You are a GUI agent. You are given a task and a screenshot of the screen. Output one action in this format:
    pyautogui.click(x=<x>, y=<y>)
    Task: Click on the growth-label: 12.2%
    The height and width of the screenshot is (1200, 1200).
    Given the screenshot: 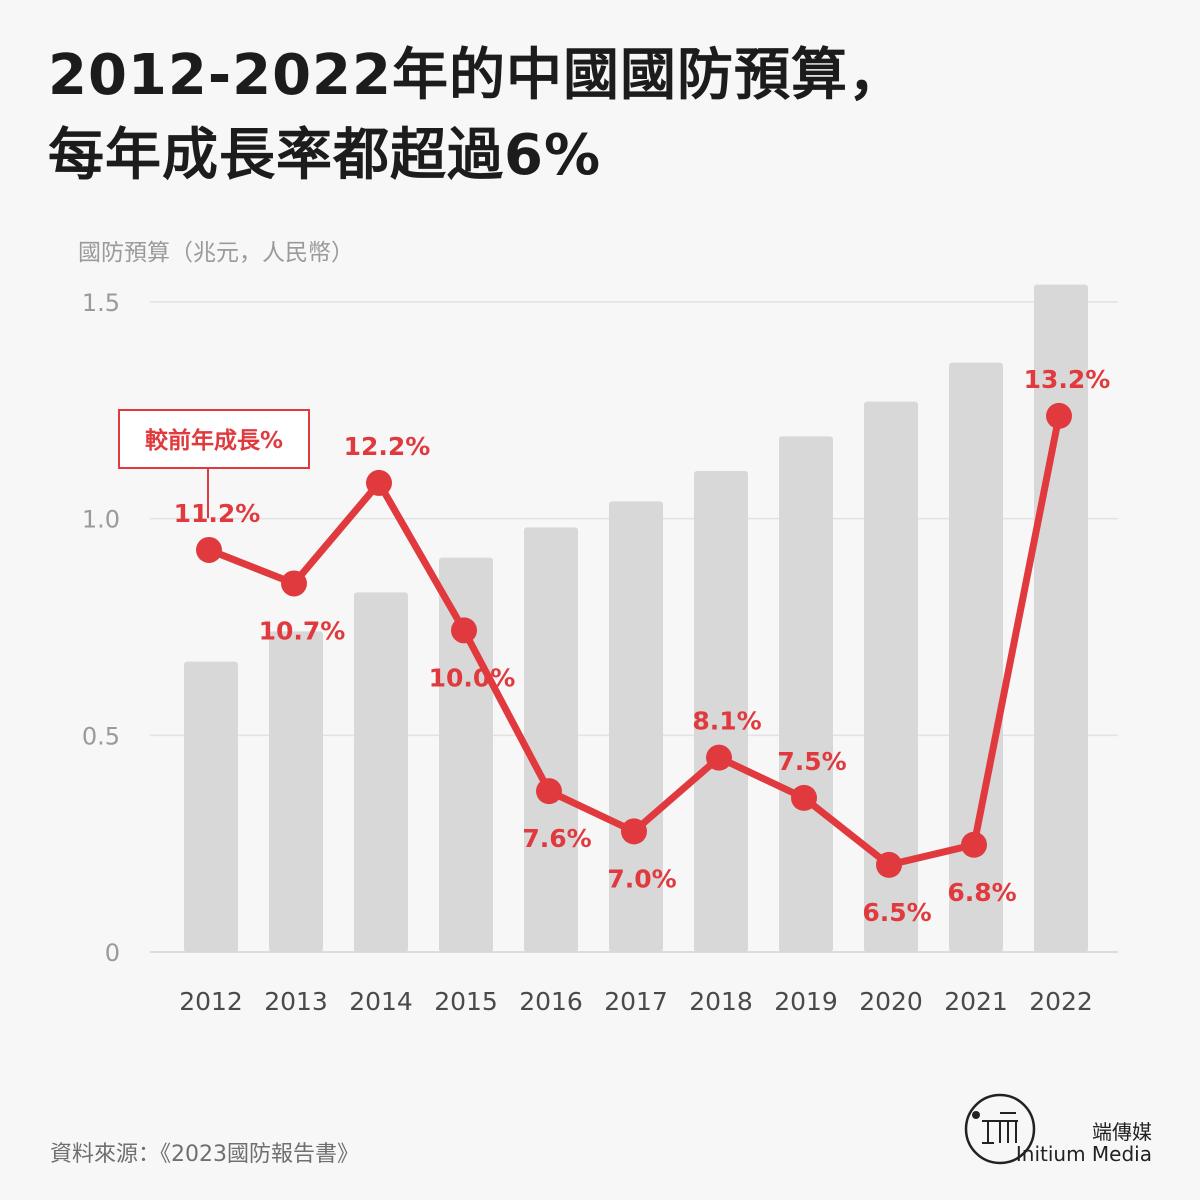 What is the action you would take?
    pyautogui.click(x=387, y=446)
    